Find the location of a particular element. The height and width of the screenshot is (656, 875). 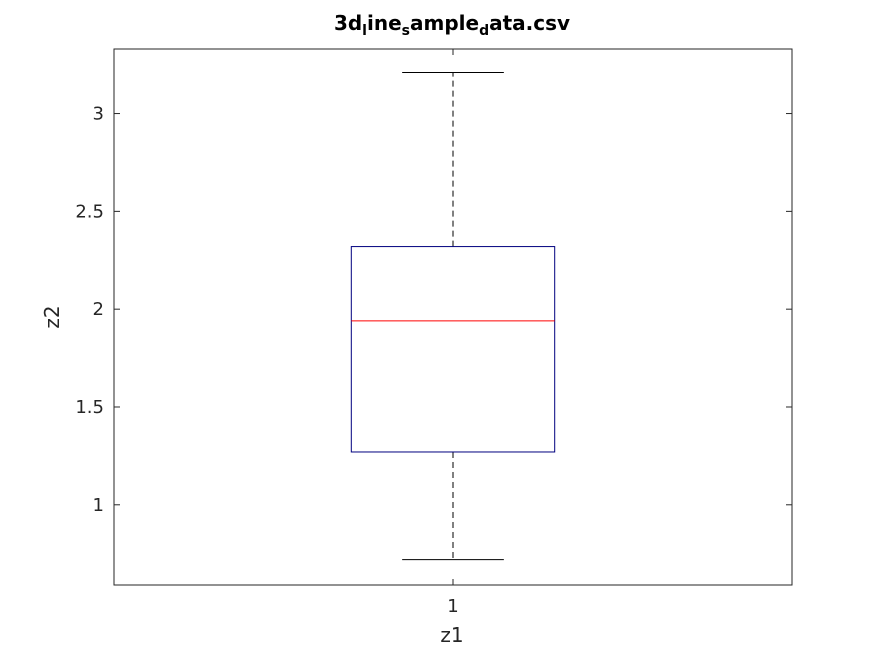

x-axis-label: z1 is located at coordinates (451, 635).